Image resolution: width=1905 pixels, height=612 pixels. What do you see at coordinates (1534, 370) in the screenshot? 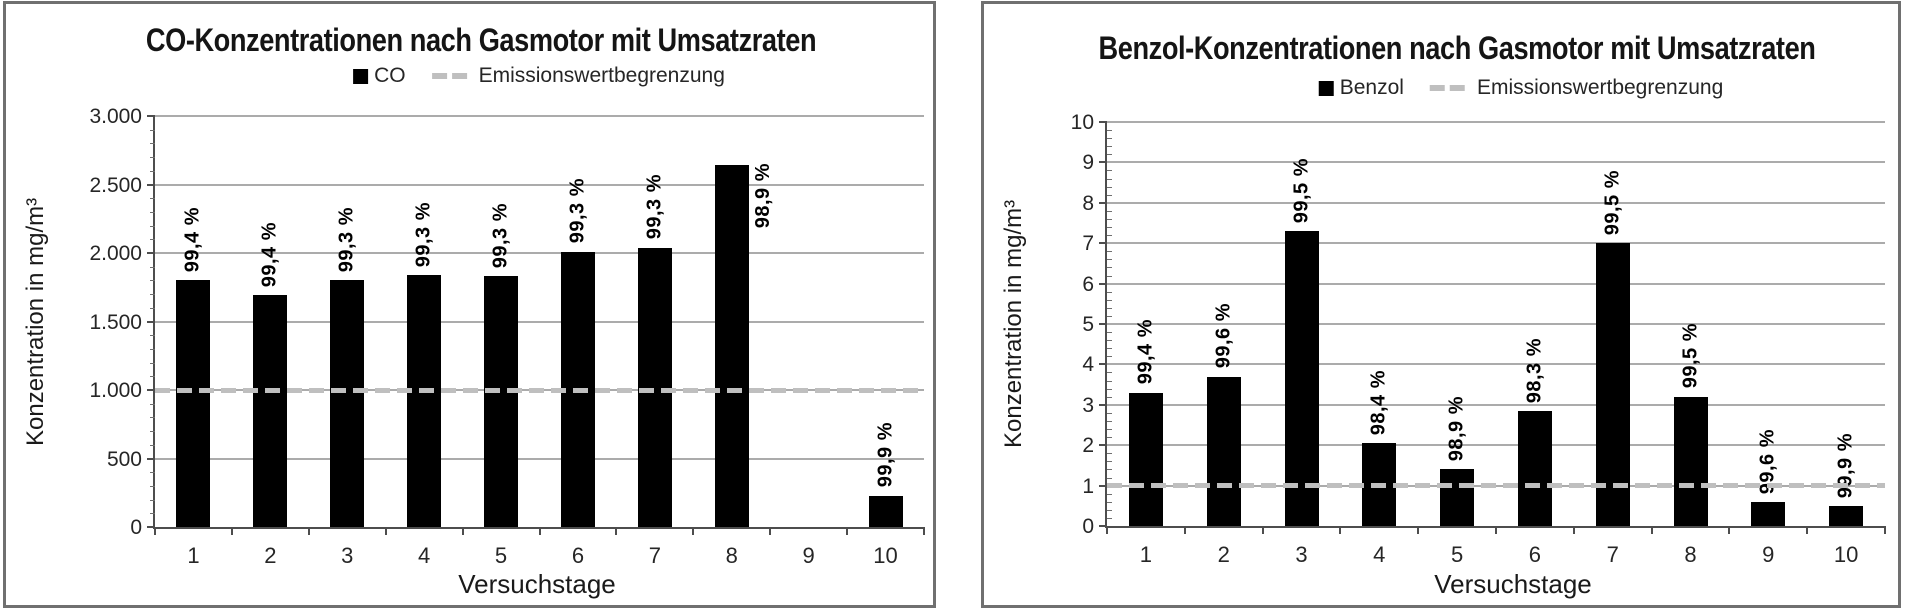
I see `bar-value-label: 98,3 %` at bounding box center [1534, 370].